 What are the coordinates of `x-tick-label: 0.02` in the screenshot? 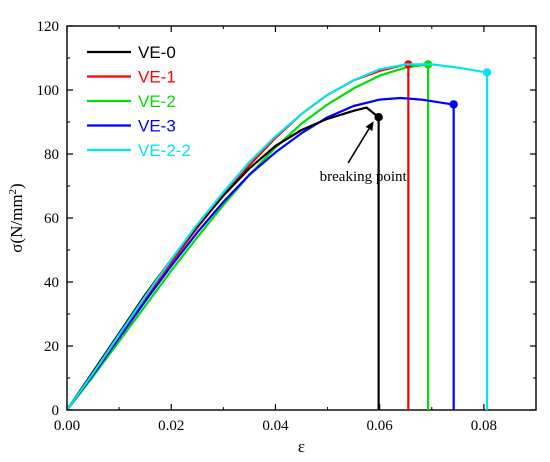 It's located at (171, 426).